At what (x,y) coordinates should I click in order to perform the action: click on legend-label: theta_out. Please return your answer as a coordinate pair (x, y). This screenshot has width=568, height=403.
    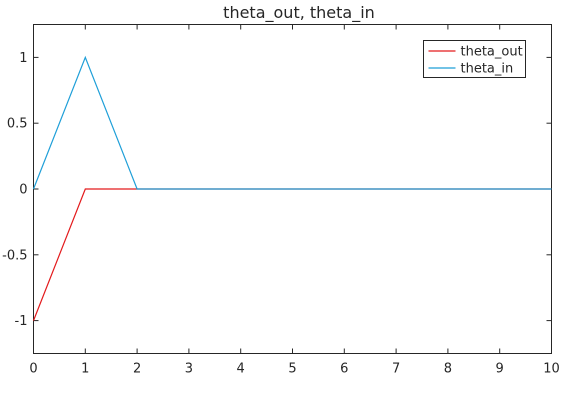
    Looking at the image, I should click on (492, 52).